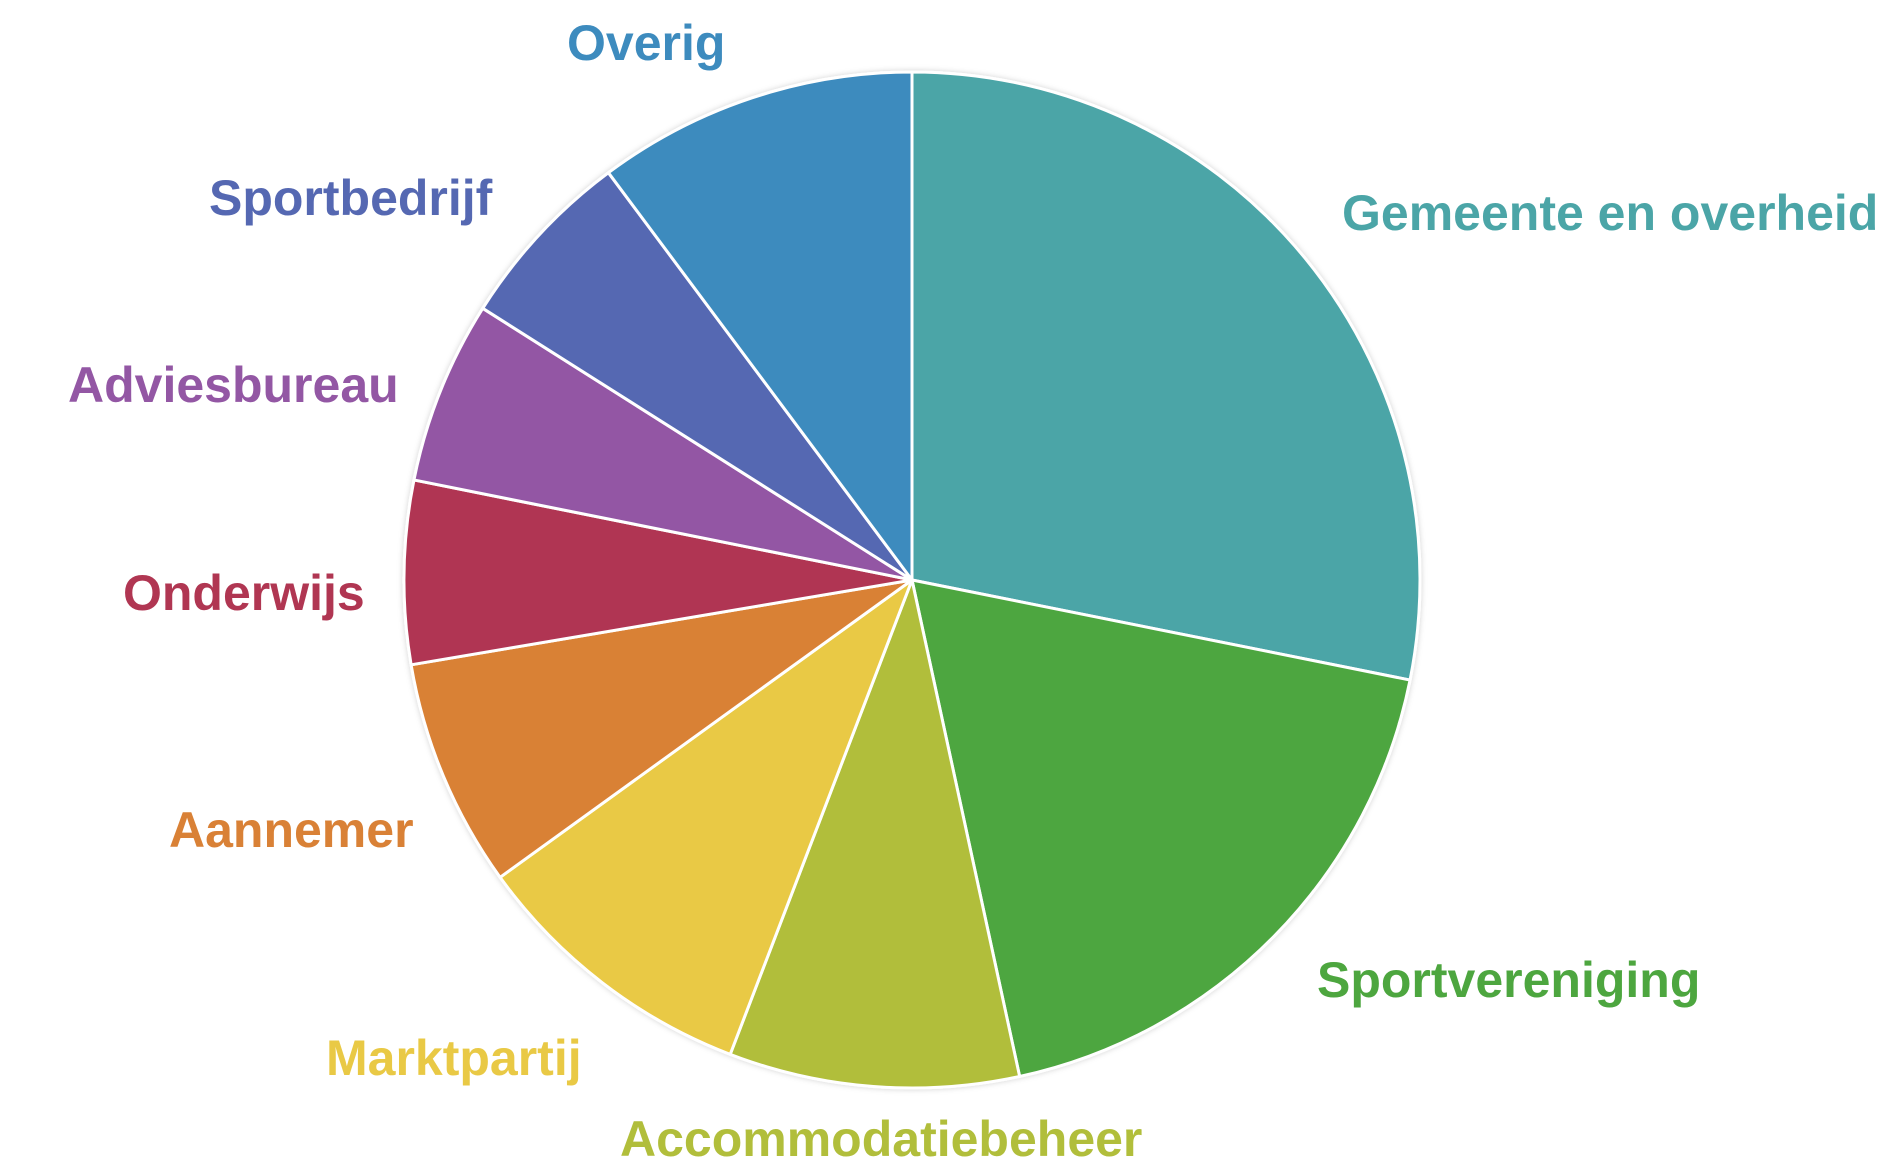  I want to click on pie-slice-adviesbureau, so click(663, 444).